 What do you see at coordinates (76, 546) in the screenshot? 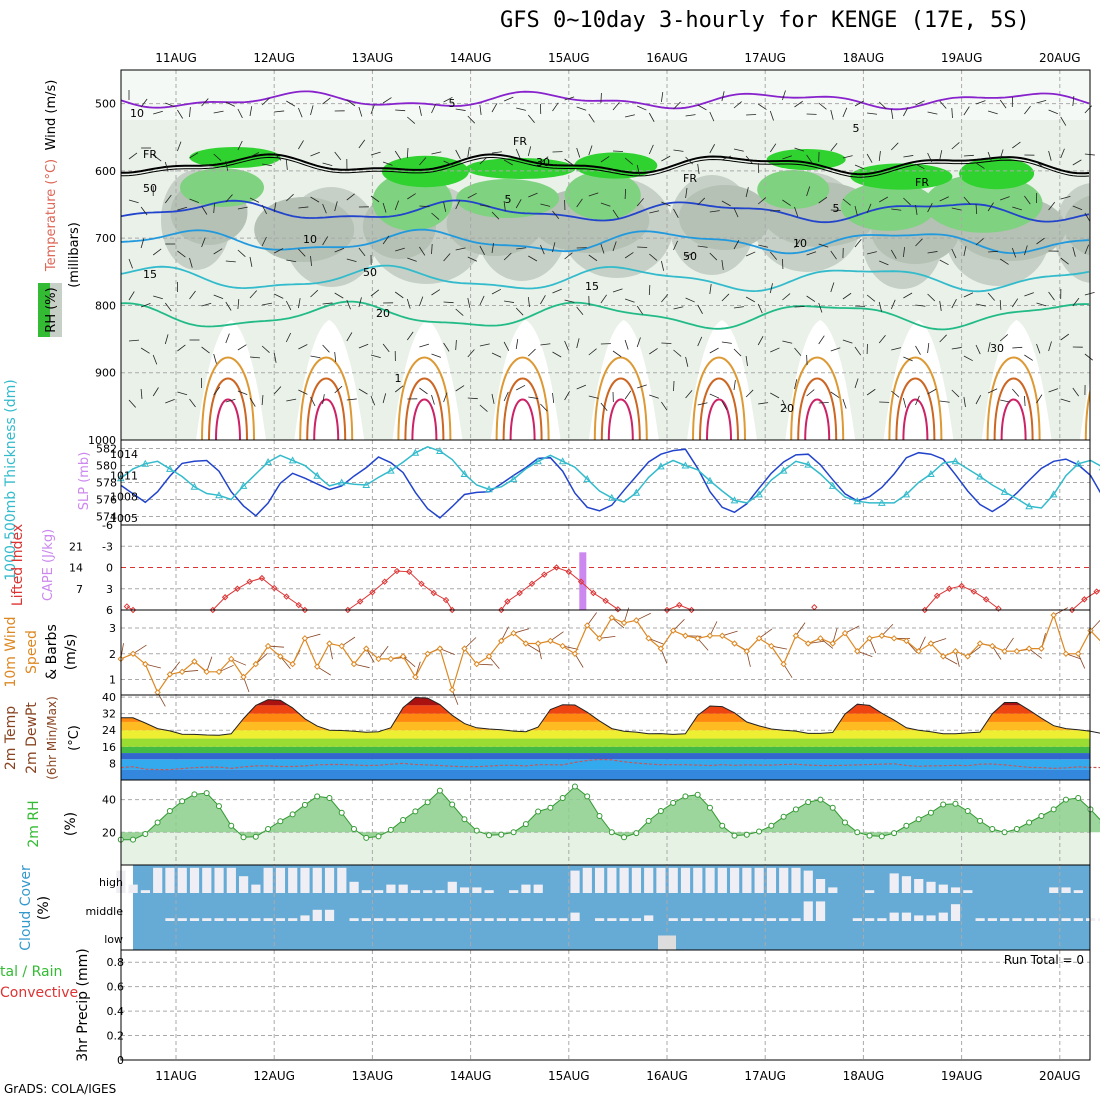
I see `cape-tick-label: 21` at bounding box center [76, 546].